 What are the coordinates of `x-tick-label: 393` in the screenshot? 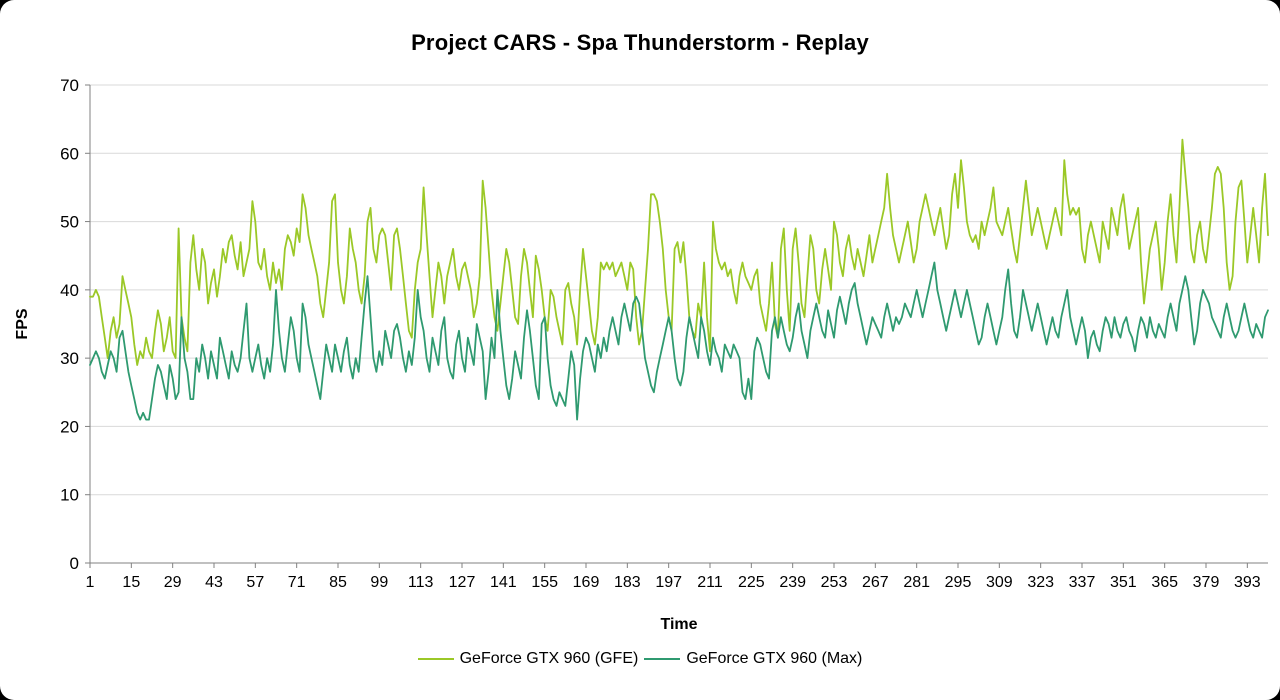 It's located at (1247, 582).